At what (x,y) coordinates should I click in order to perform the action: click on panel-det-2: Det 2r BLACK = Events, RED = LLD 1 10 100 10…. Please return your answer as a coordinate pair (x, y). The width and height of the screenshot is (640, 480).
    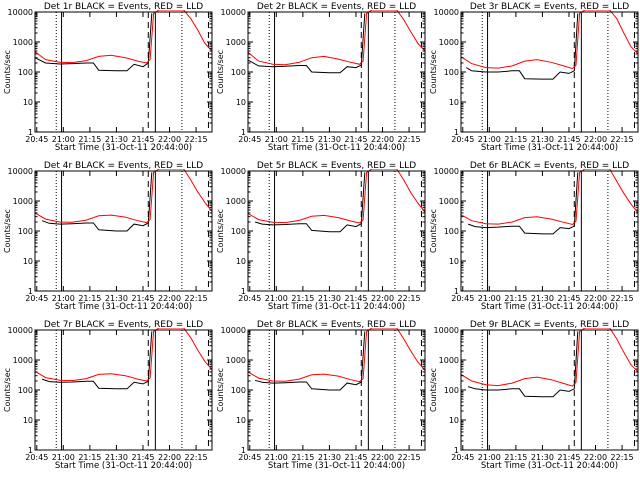
    Looking at the image, I should click on (321, 77).